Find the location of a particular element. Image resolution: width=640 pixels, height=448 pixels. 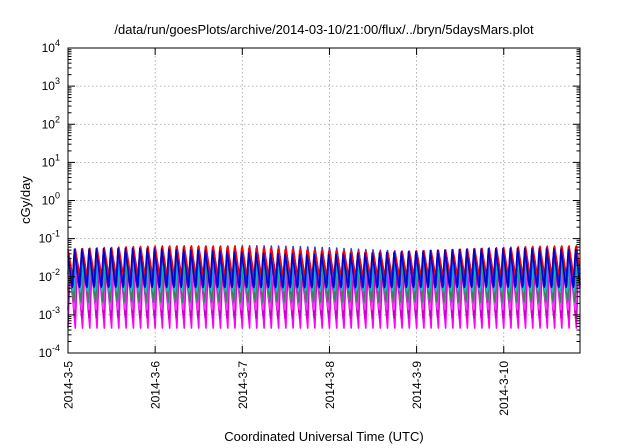

y-tick-label: 10⁴ is located at coordinates (51, 46).